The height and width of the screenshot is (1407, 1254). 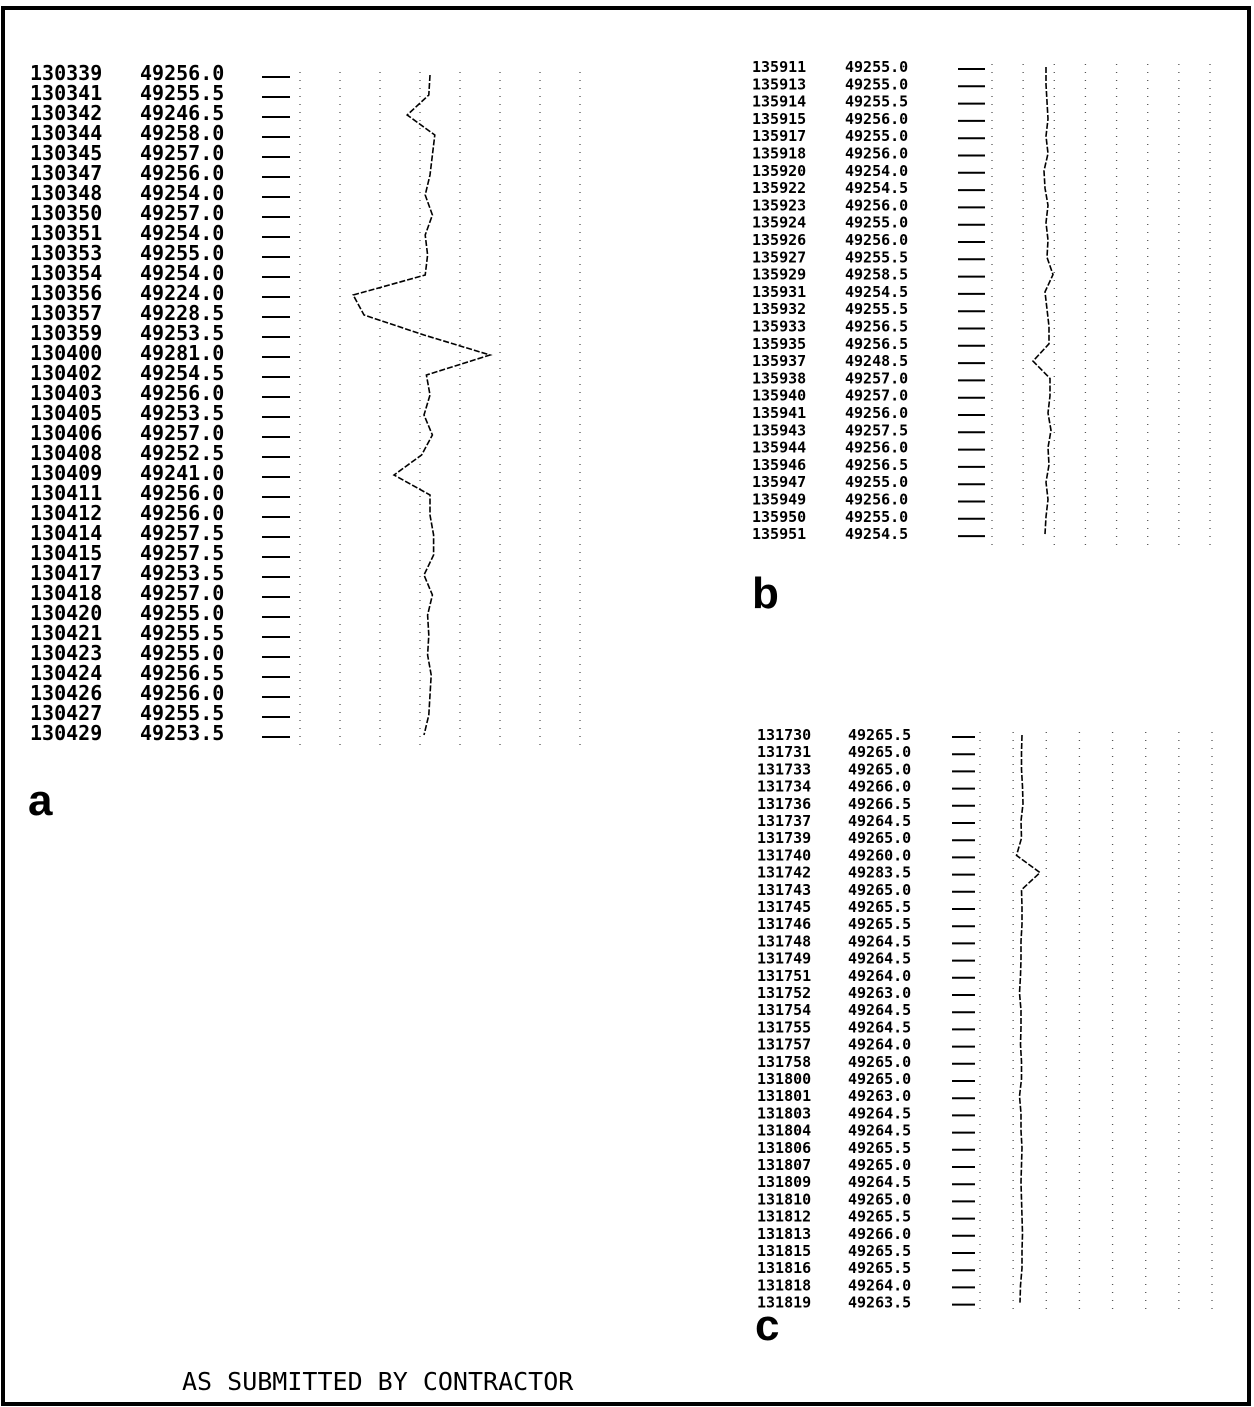 I want to click on time: 135949, so click(x=779, y=500).